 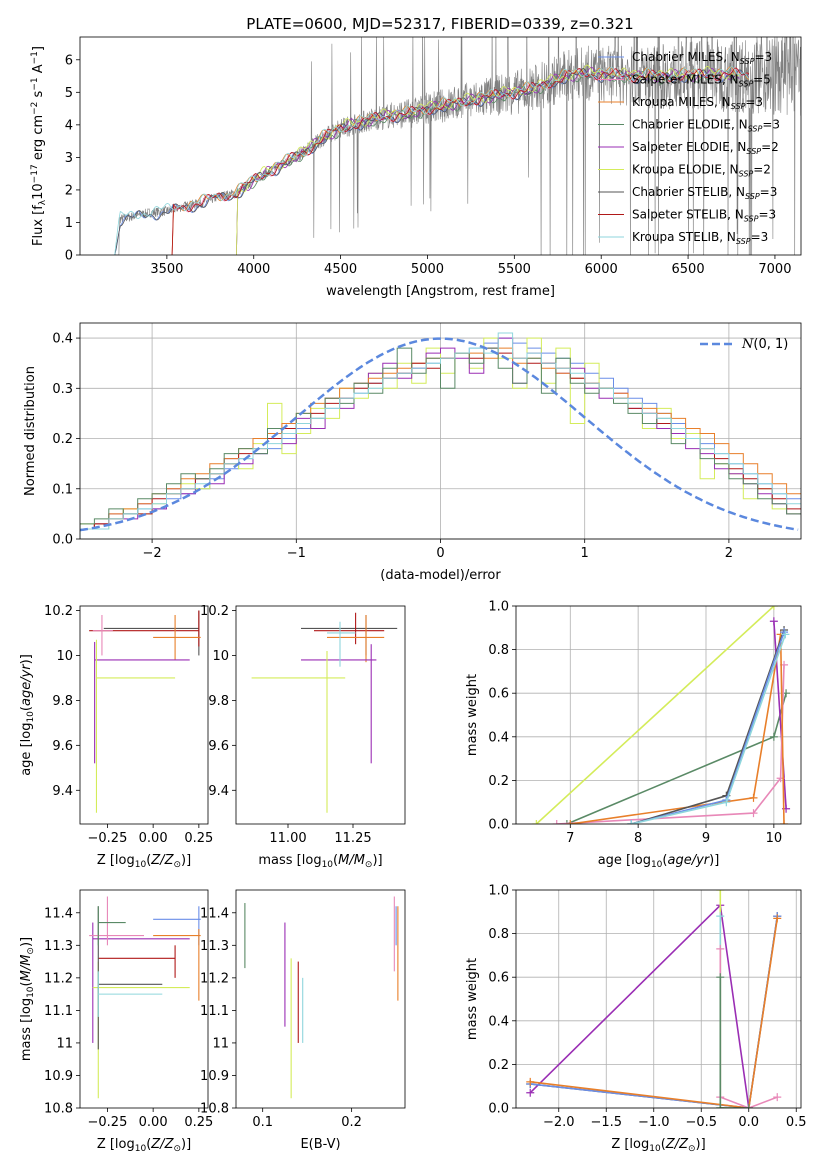 What do you see at coordinates (27, 999) in the screenshot?
I see `y-axis-label: mass [log10(M/M⊙)]` at bounding box center [27, 999].